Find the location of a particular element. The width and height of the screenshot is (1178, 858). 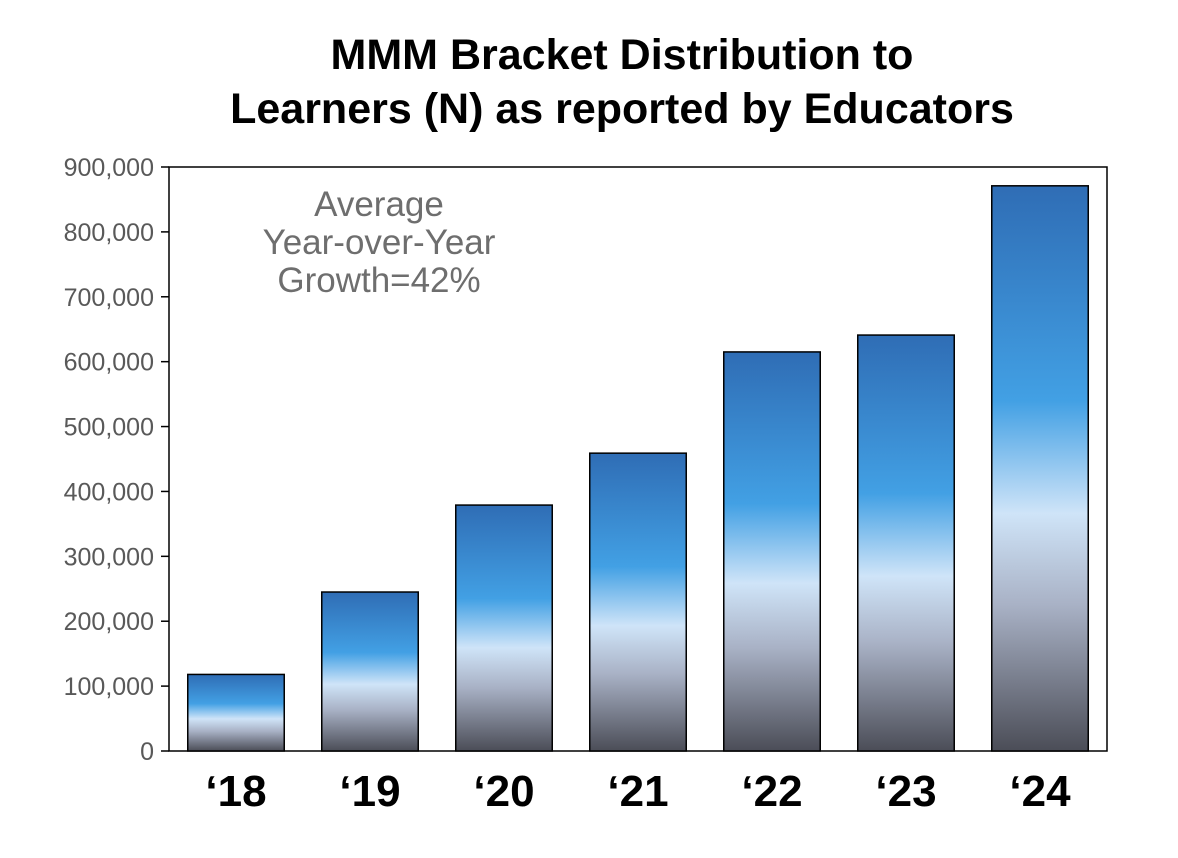

x-tick-label: ‘20 is located at coordinates (503, 791).